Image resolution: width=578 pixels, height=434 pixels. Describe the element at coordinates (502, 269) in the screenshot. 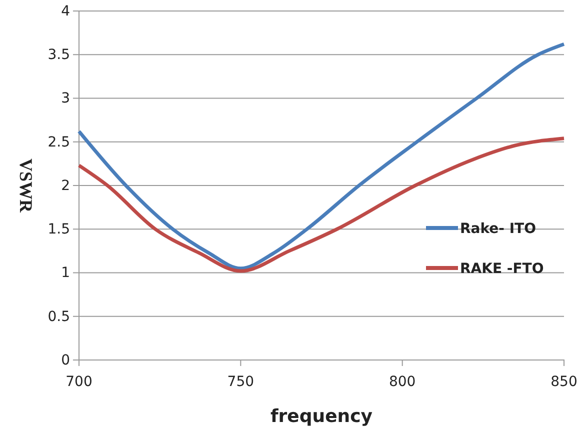

I see `legend-label: RAKE -FTO` at that location.